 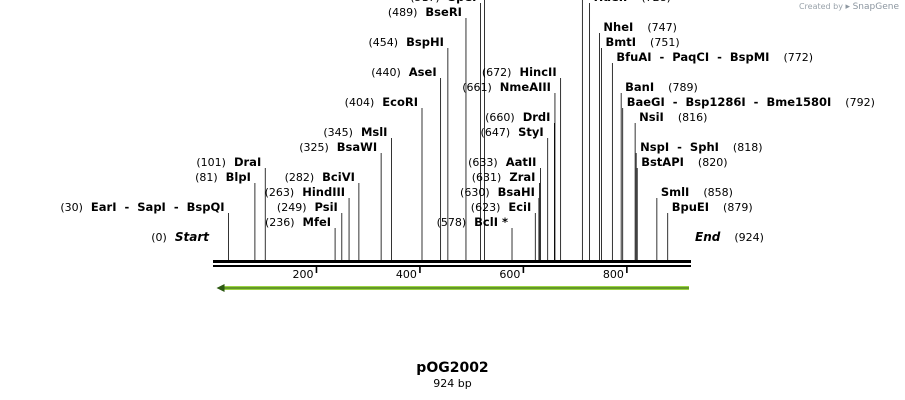 What do you see at coordinates (718, 192) in the screenshot?
I see `site-position: (858)` at bounding box center [718, 192].